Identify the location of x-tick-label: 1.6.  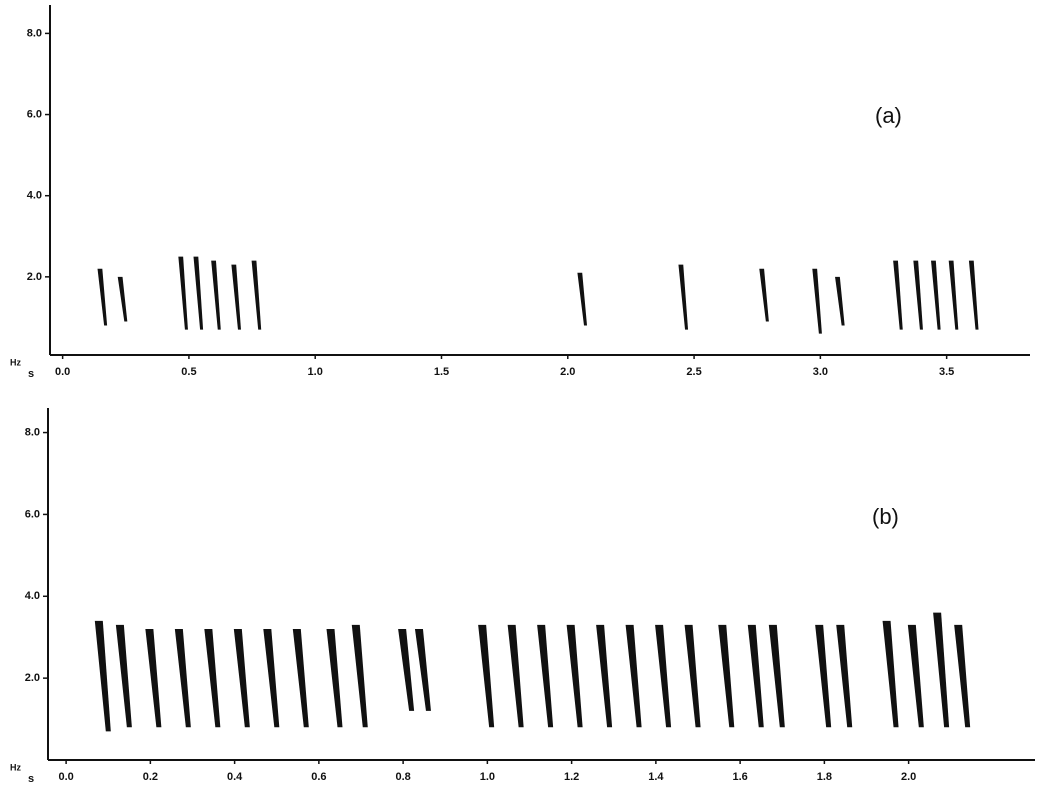
(739, 777).